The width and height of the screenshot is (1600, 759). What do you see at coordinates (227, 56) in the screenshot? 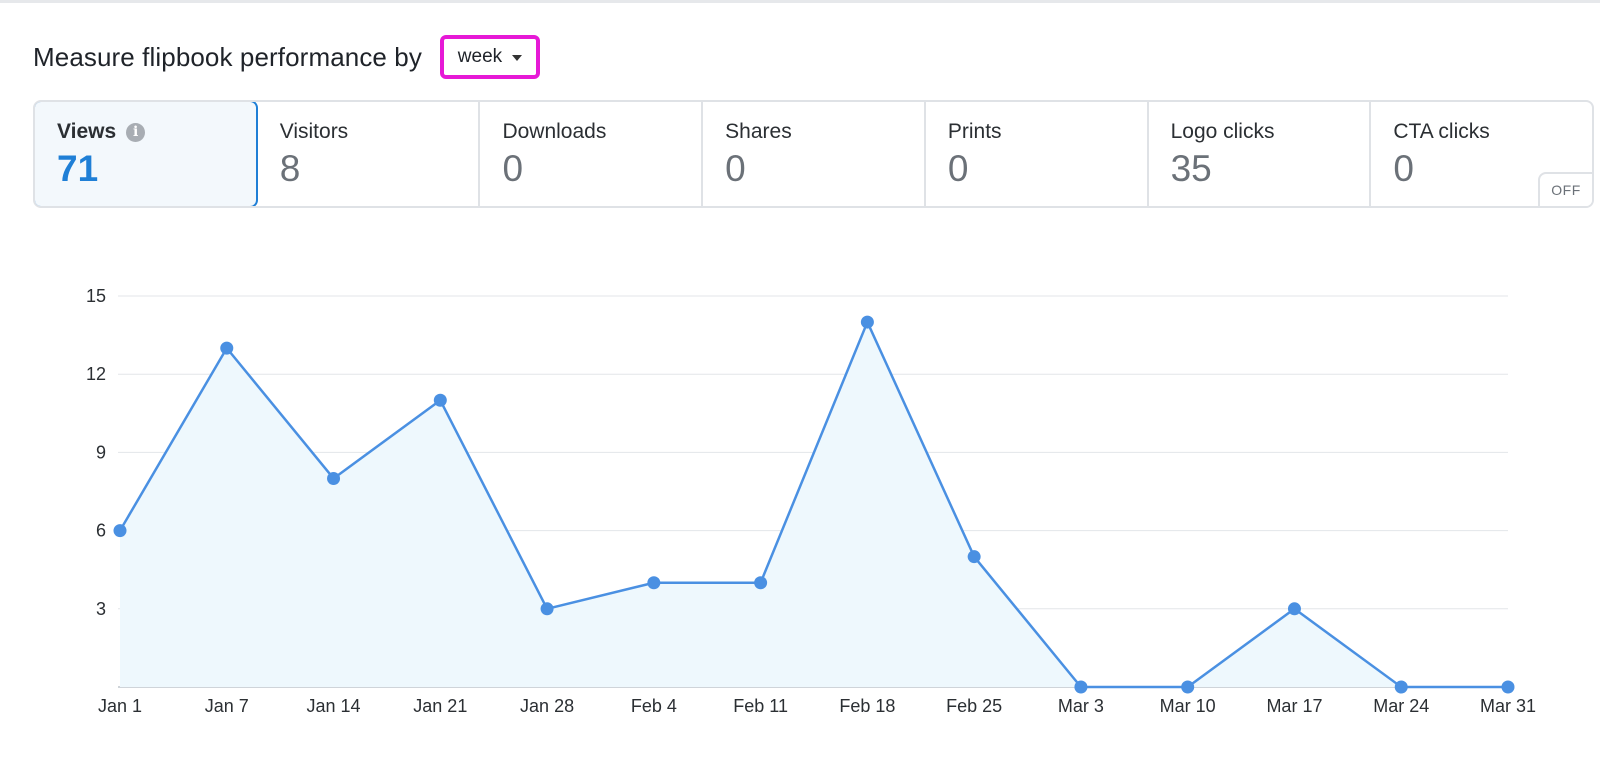
I see `page-title: Measure flipbook performance by` at bounding box center [227, 56].